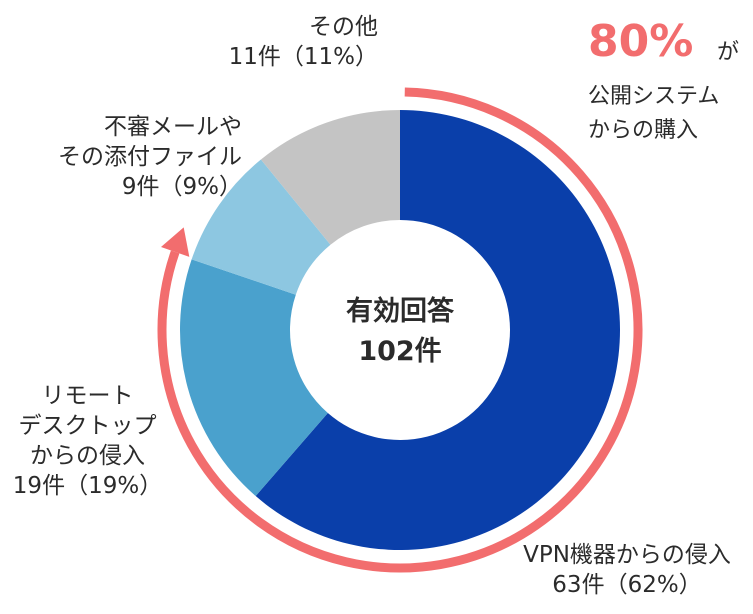 The image size is (753, 614). What do you see at coordinates (175, 242) in the screenshot?
I see `callout-arrowhead` at bounding box center [175, 242].